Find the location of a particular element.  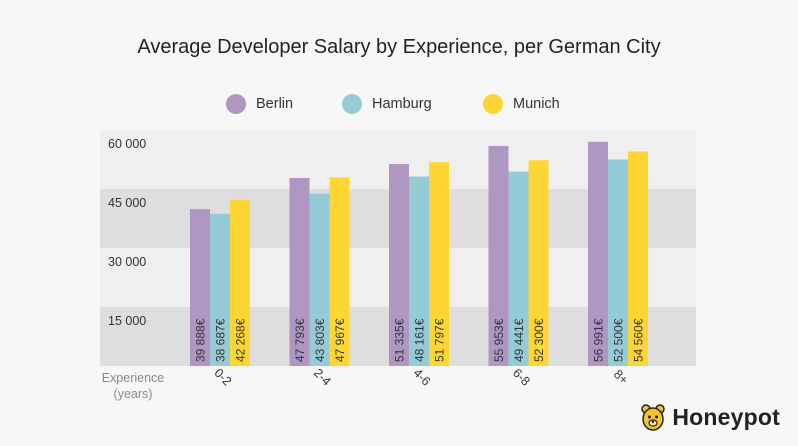

bar-value-label: 55 953€ is located at coordinates (499, 340).